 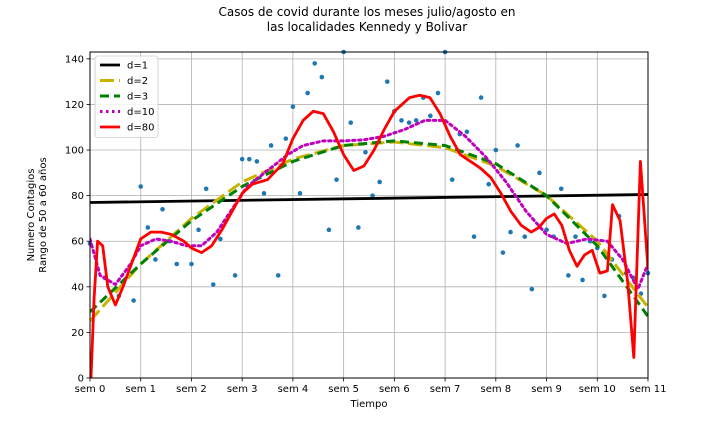 What do you see at coordinates (546, 389) in the screenshot?
I see `x-tick-label: sem 9` at bounding box center [546, 389].